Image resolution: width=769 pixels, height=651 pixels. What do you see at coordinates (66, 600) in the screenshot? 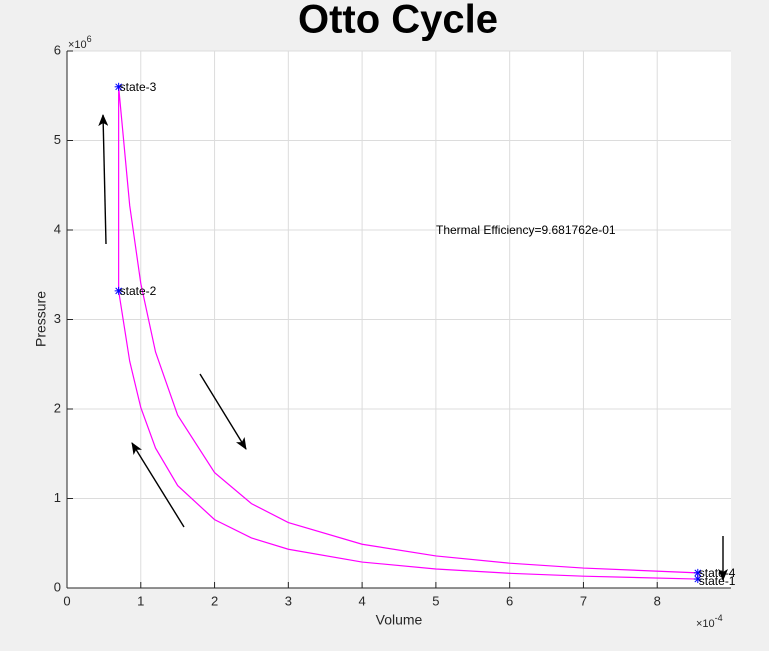
I see `x-tick-label: 0` at bounding box center [66, 600].